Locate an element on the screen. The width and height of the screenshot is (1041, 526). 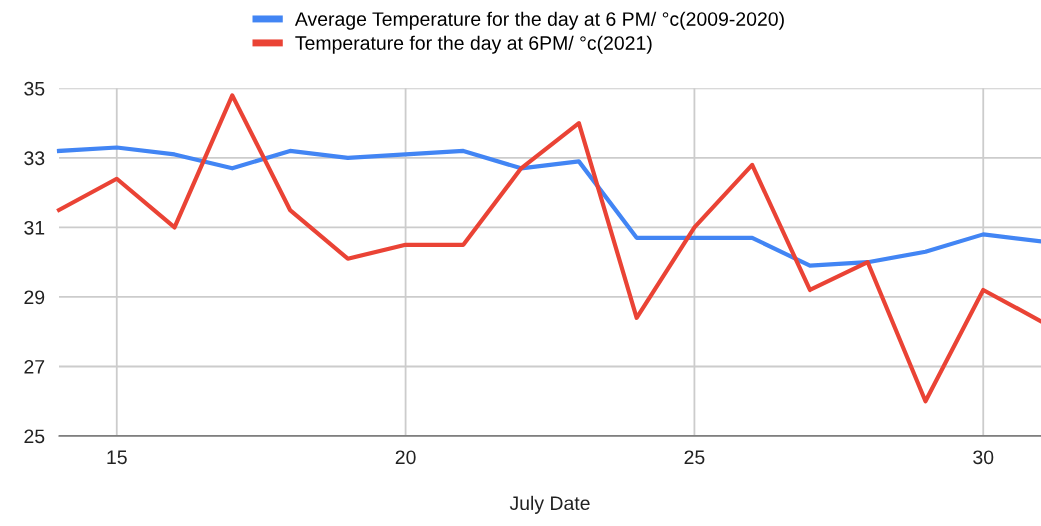
y-tick-label: 25 is located at coordinates (34, 436).